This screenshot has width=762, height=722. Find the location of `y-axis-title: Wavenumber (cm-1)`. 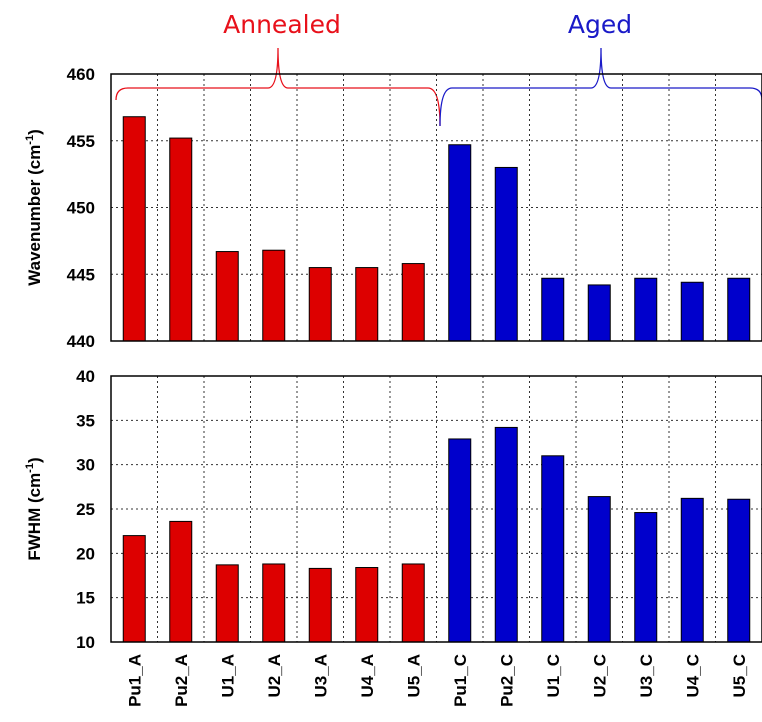

y-axis-title: Wavenumber (cm-1) is located at coordinates (34, 207).